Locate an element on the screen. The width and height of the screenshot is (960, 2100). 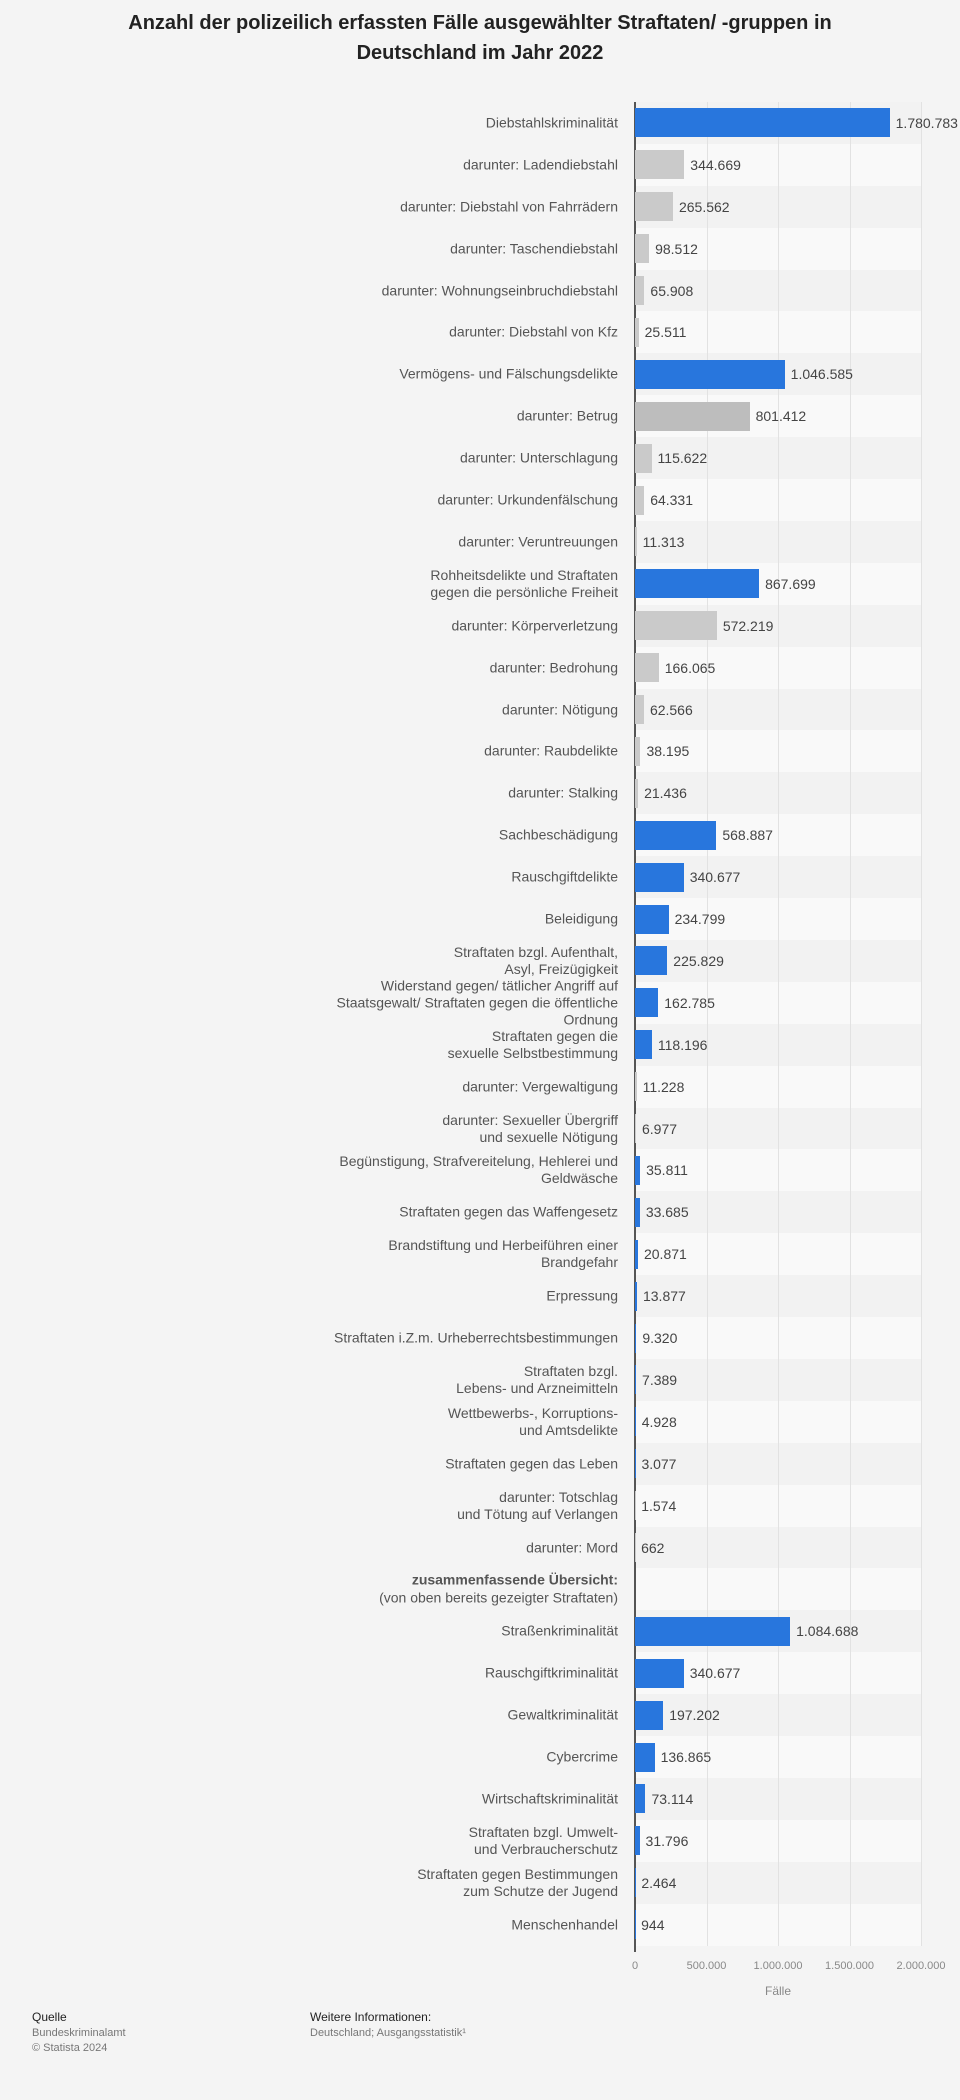
x-tick-label: 500.000 is located at coordinates (706, 1965).